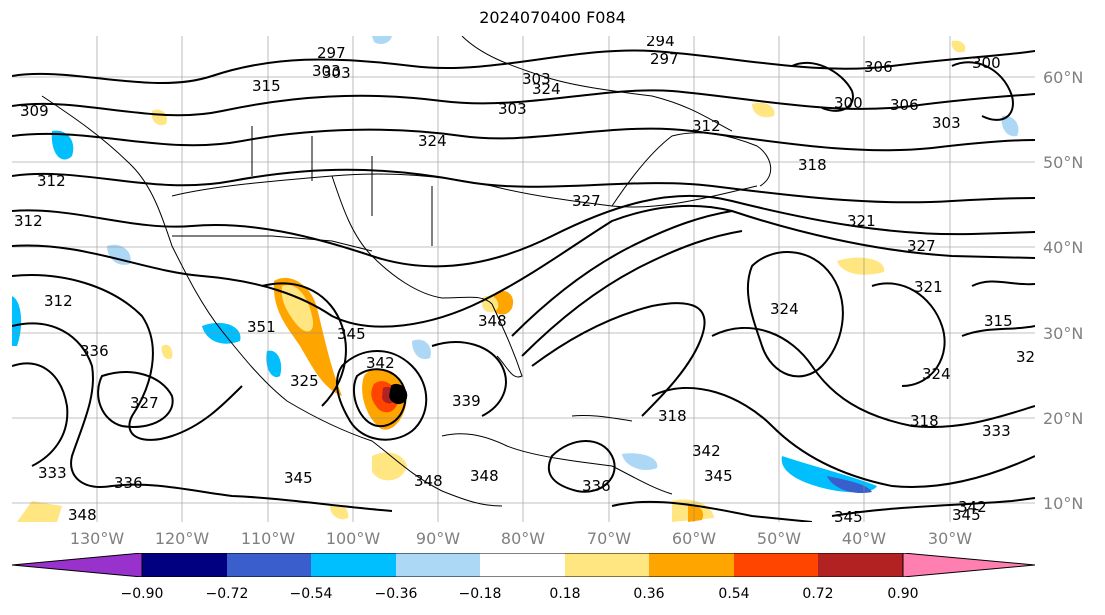  Describe the element at coordinates (304, 381) in the screenshot. I see `contour-label: 325` at that location.